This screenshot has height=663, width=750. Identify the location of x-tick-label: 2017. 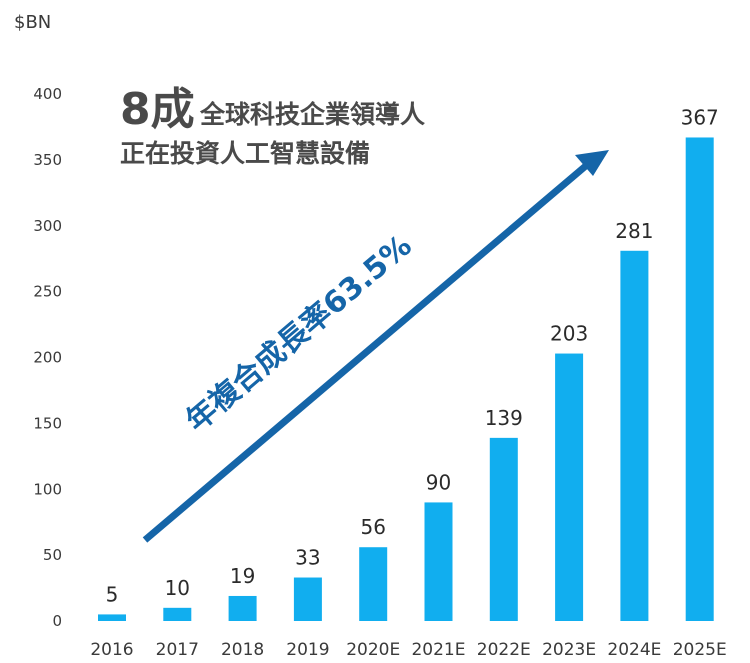
(177, 650).